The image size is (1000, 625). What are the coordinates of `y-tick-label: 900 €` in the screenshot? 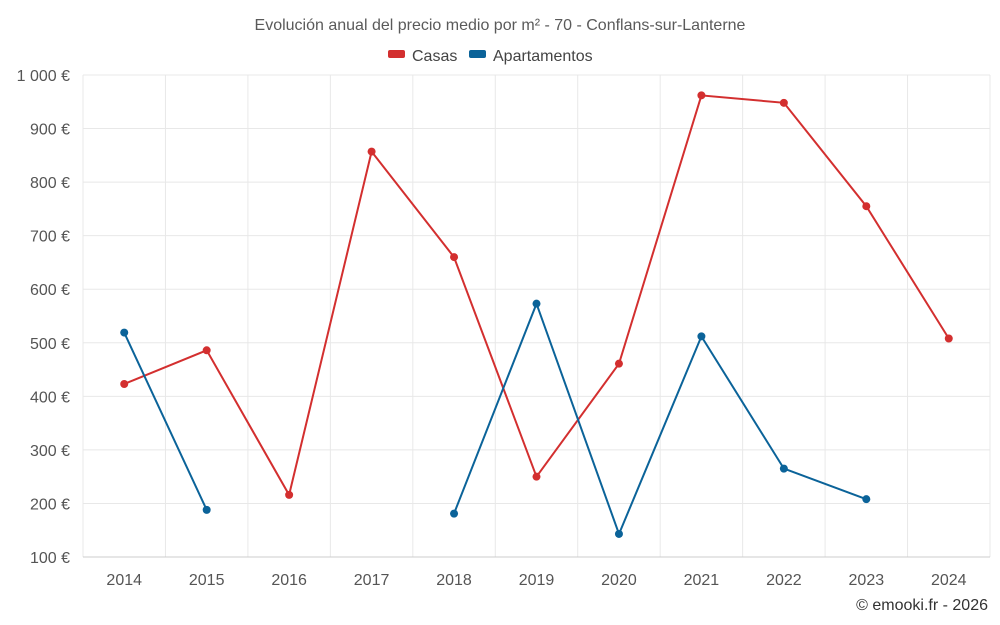 It's located at (50, 130).